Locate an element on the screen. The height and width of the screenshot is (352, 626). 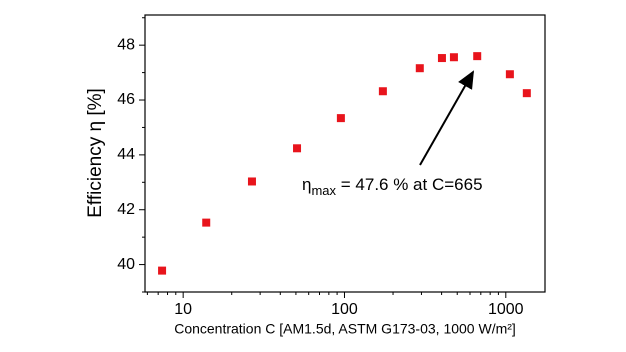
x-tick-label: 100 is located at coordinates (344, 309).